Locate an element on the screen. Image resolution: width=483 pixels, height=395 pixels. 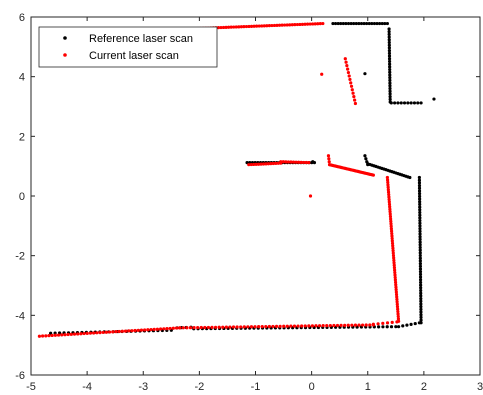
y-tick-label: 4 is located at coordinates (22, 78).